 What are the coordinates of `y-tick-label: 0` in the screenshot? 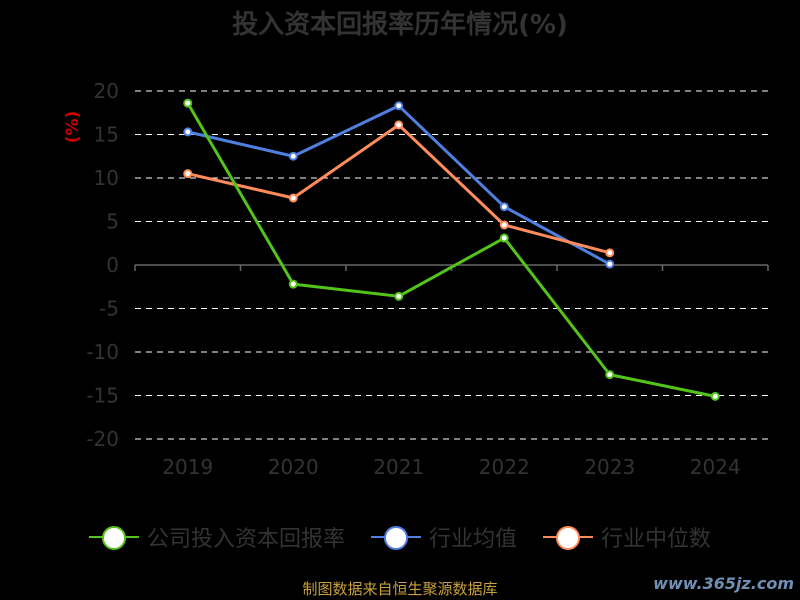 It's located at (112, 265).